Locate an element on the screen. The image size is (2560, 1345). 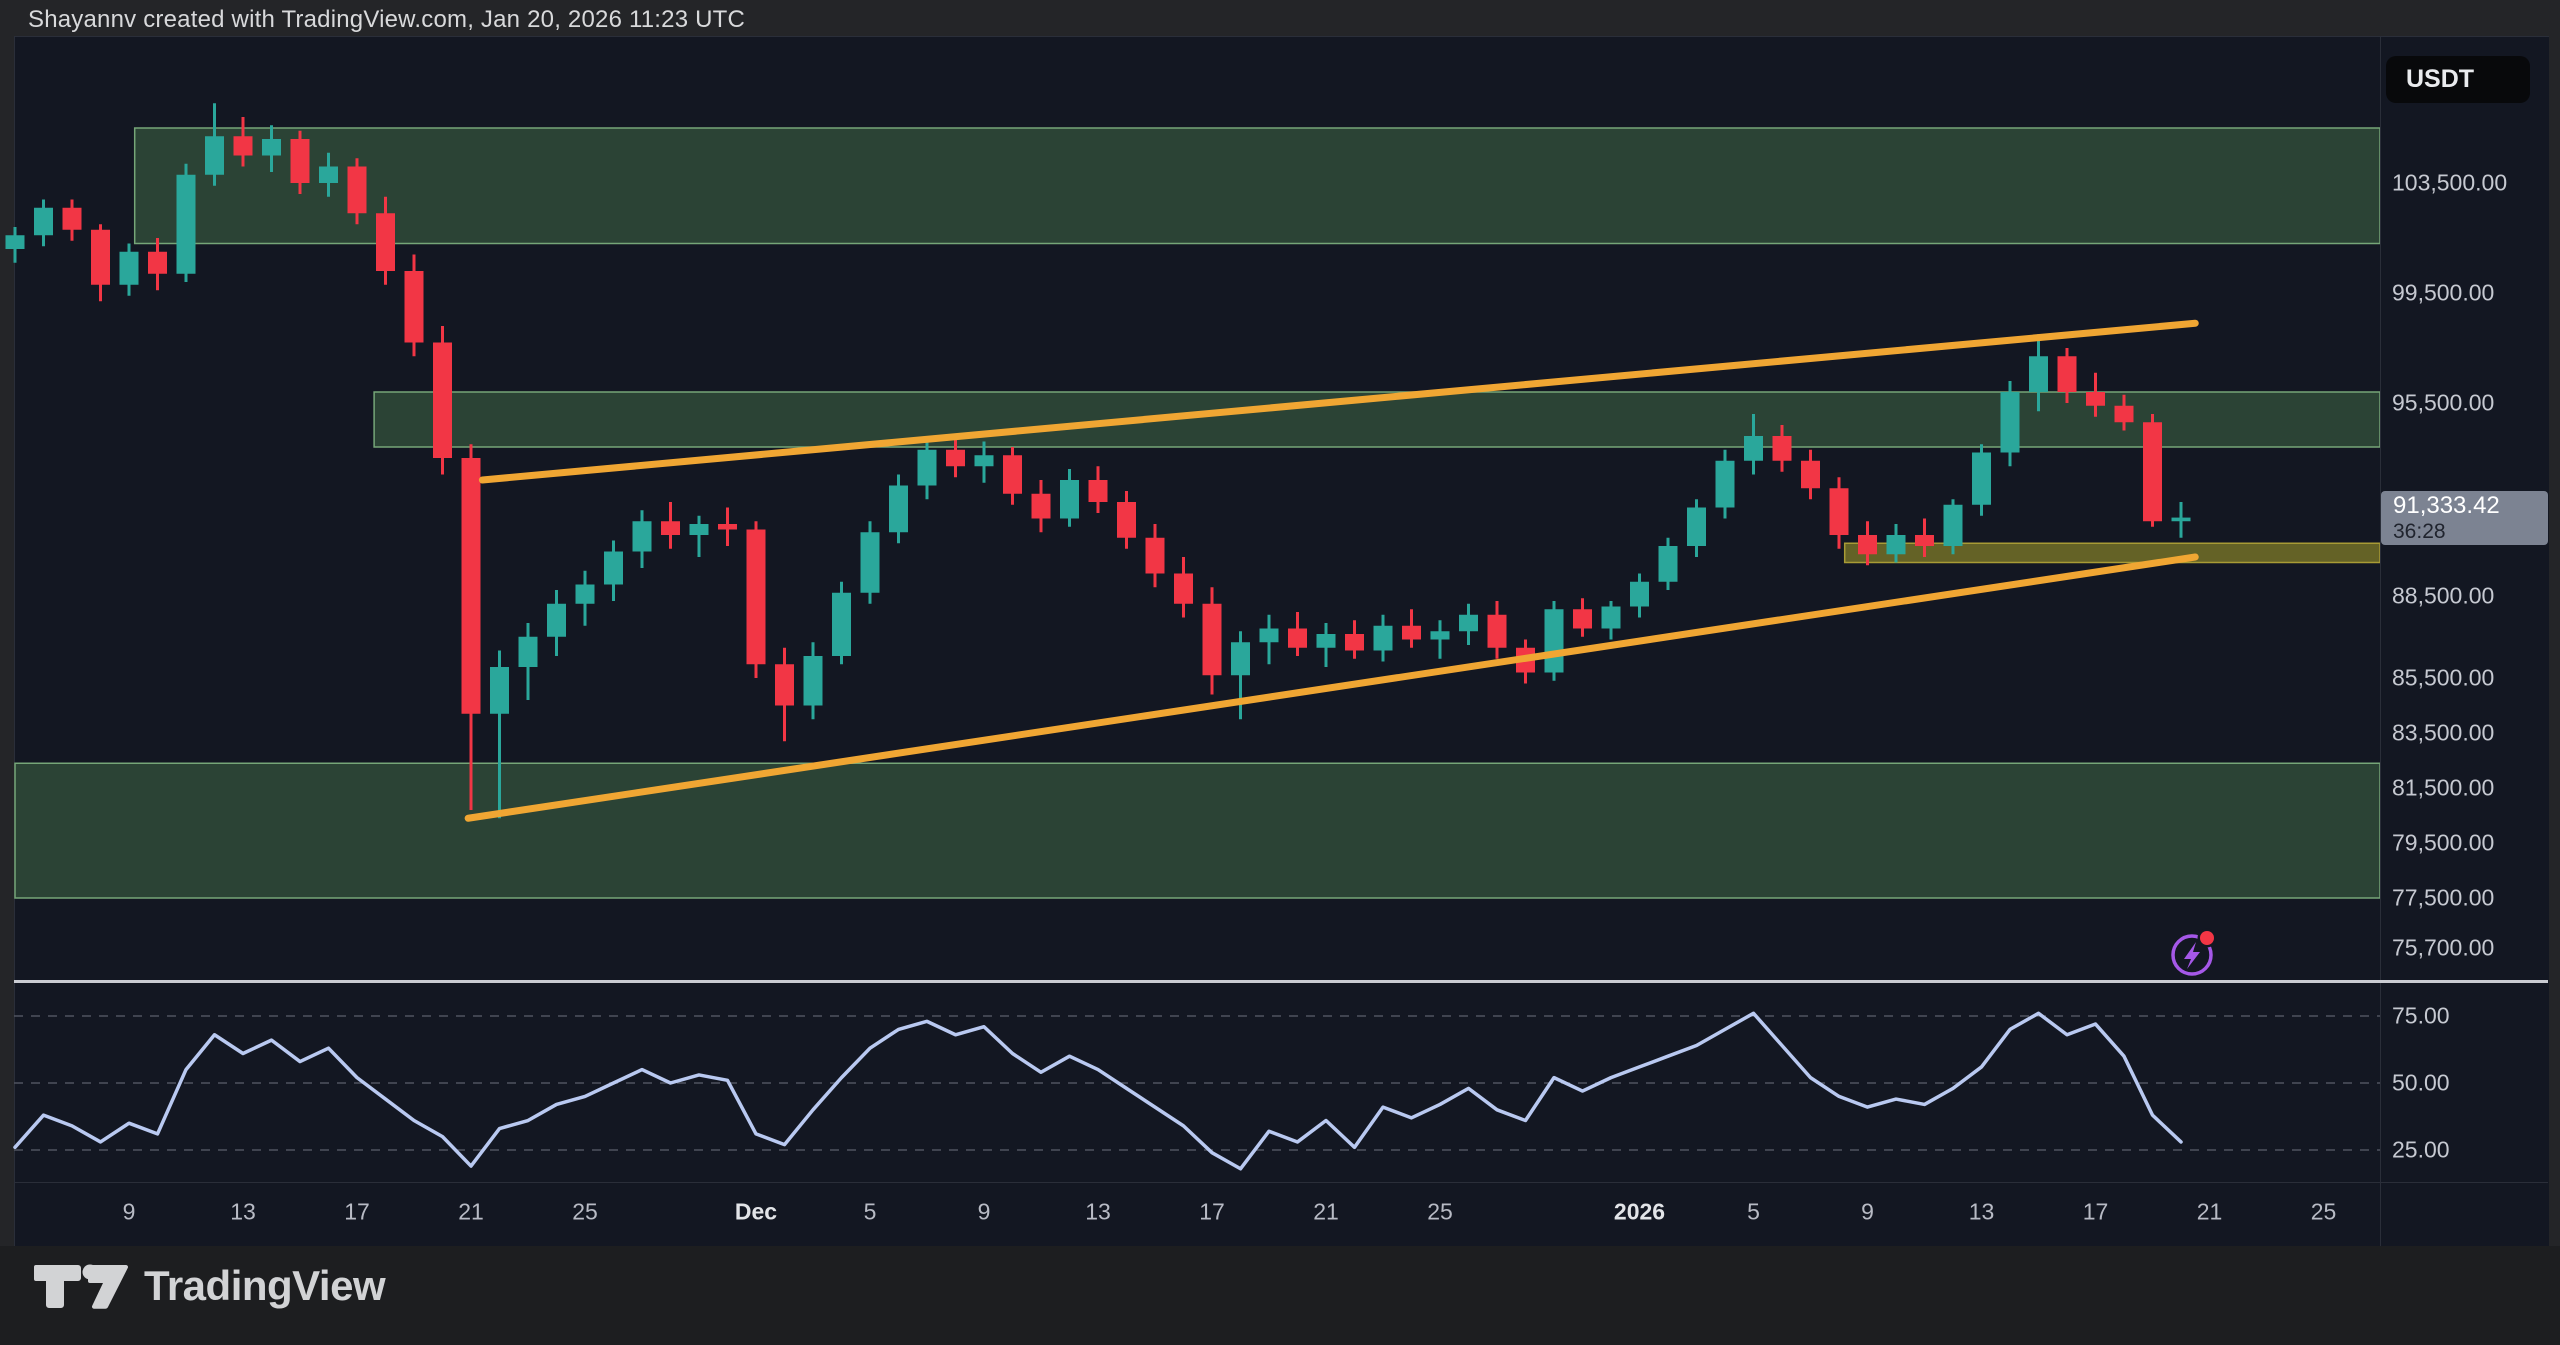
lightning-icon is located at coordinates (2193, 956).